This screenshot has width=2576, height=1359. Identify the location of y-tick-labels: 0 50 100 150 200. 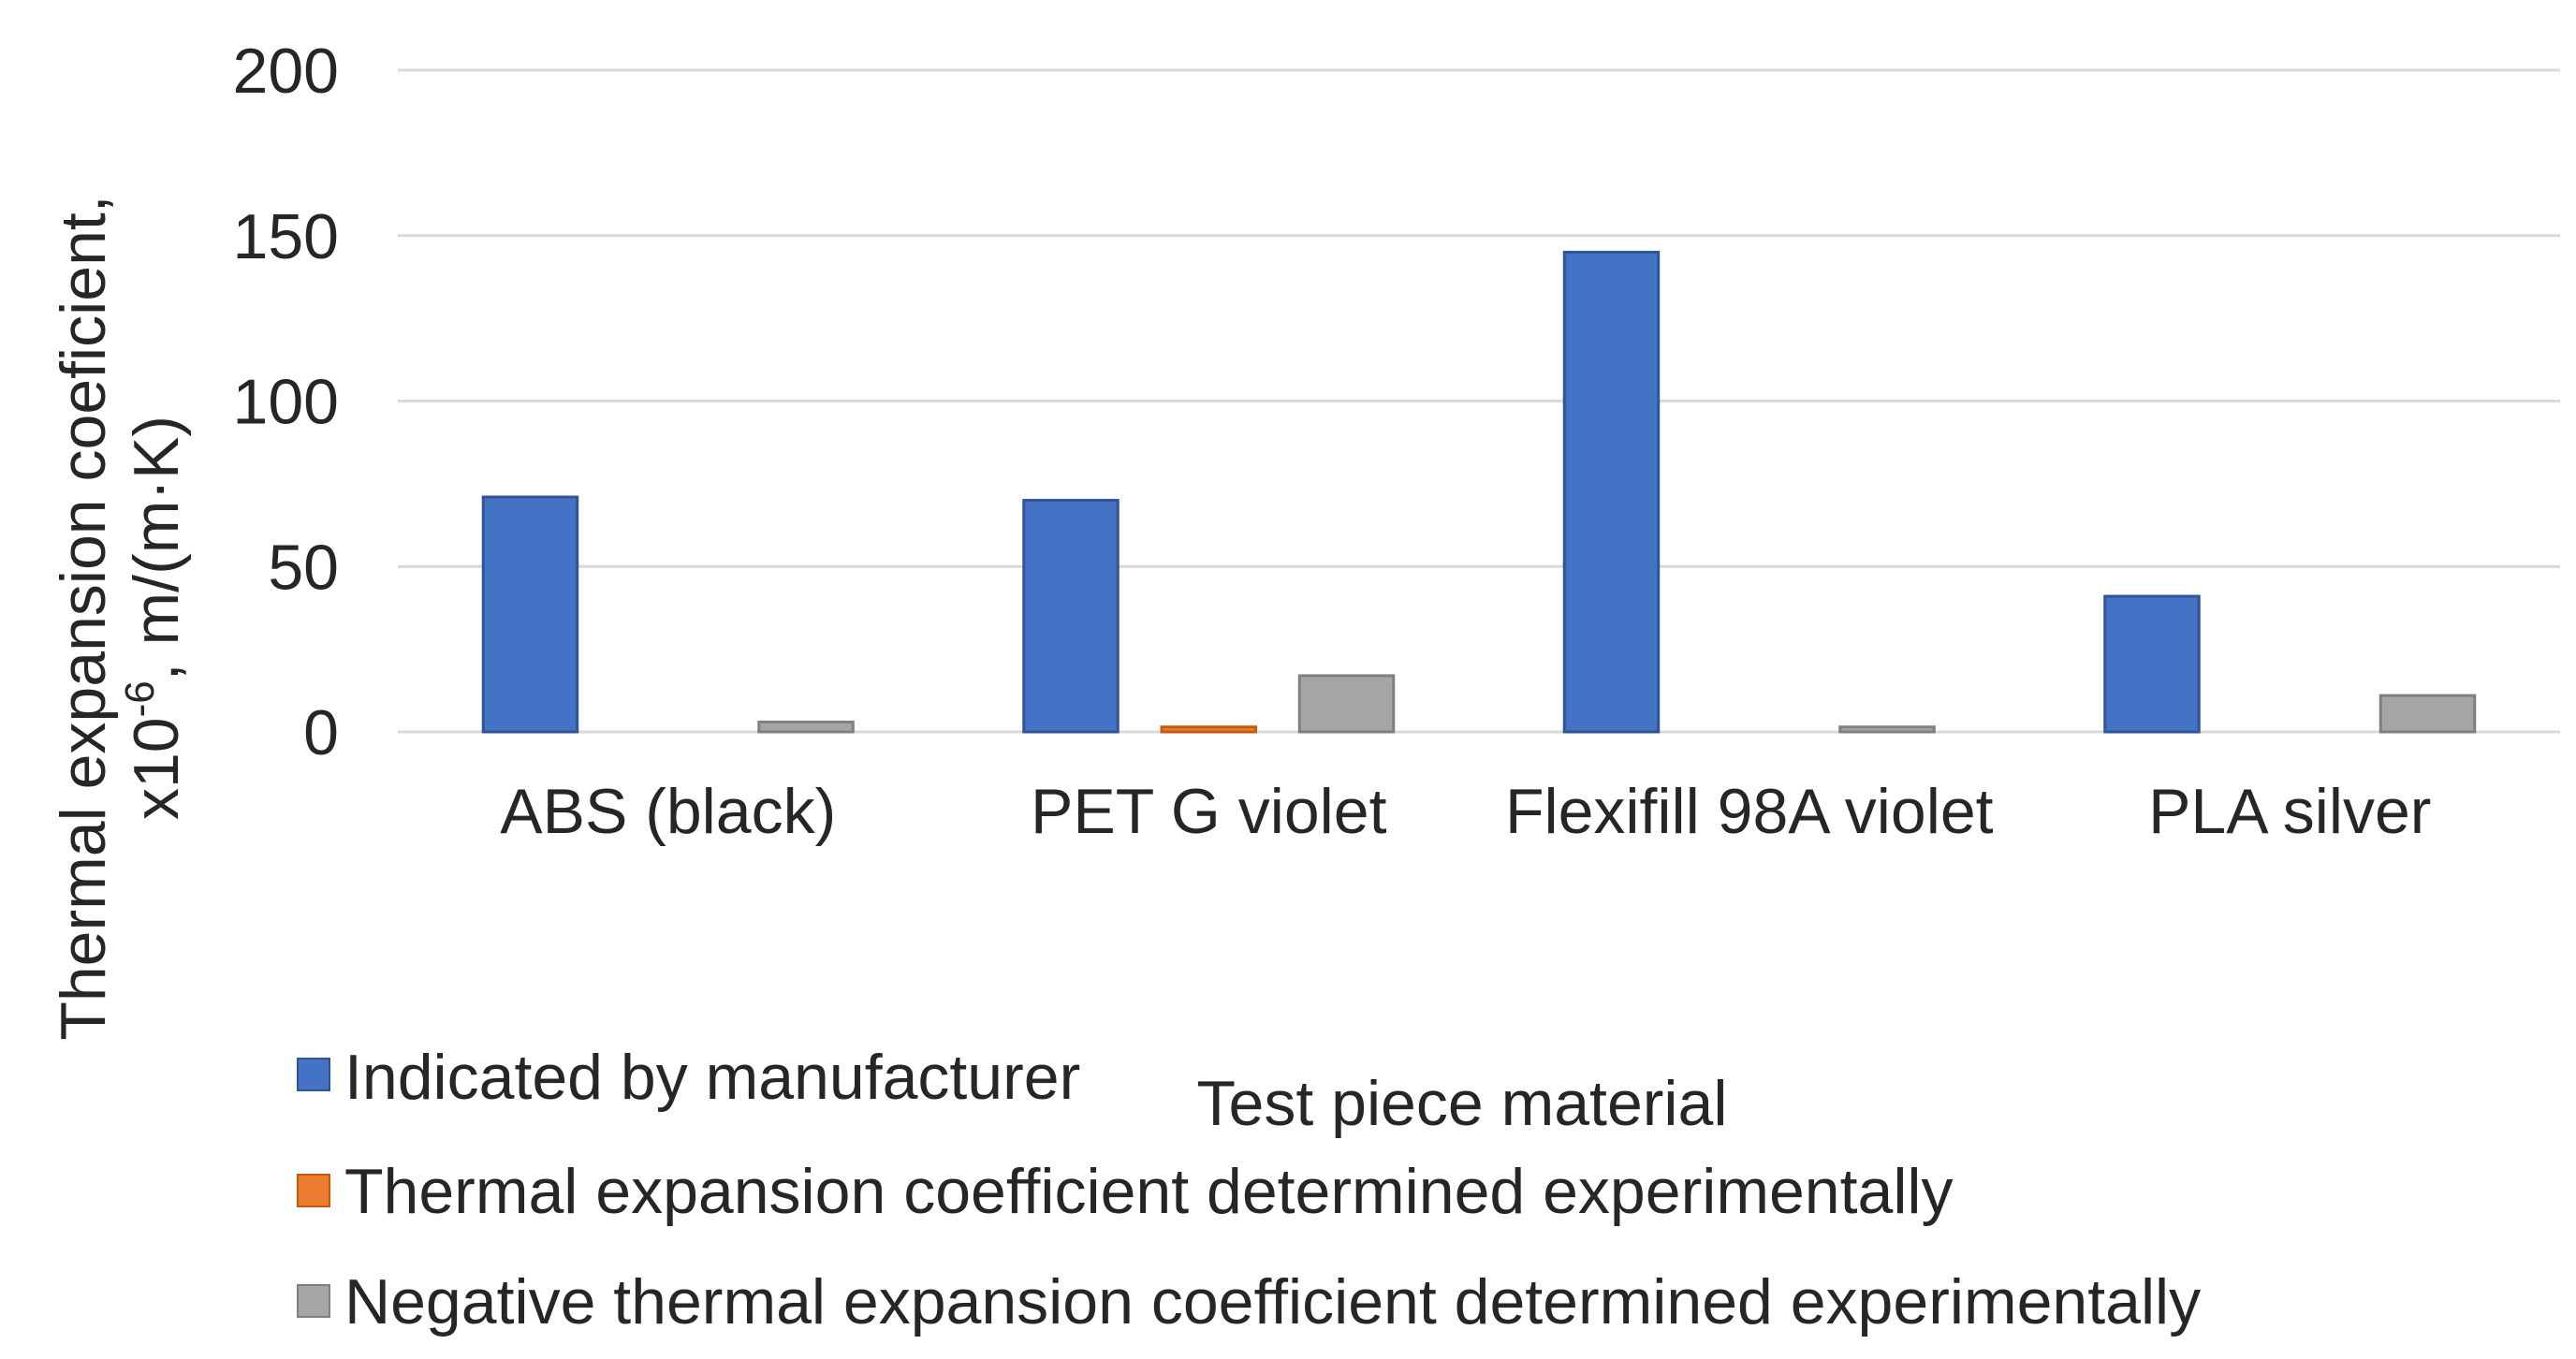
(286, 402).